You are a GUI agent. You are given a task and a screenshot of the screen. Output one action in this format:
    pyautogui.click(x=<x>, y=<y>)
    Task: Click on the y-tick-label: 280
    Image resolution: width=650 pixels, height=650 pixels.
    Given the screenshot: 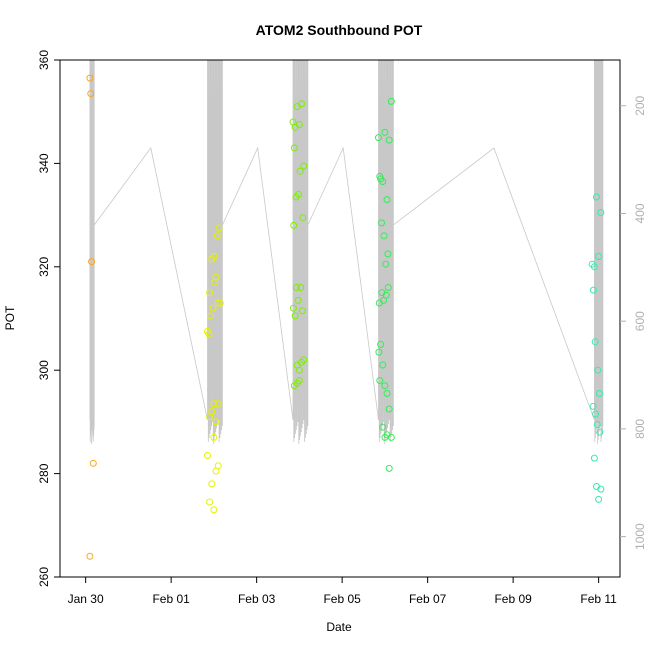 What is the action you would take?
    pyautogui.click(x=44, y=473)
    